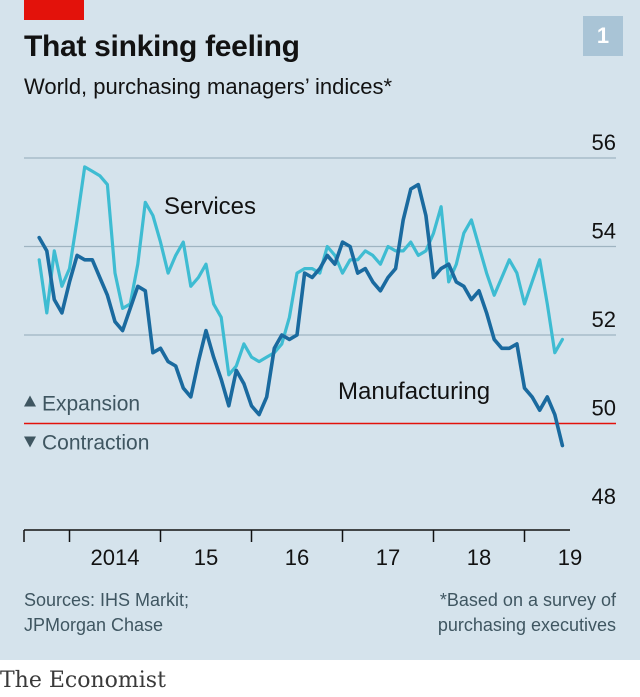 The width and height of the screenshot is (640, 697). What do you see at coordinates (527, 600) in the screenshot?
I see `footnote-line-1: *Based on a survey of` at bounding box center [527, 600].